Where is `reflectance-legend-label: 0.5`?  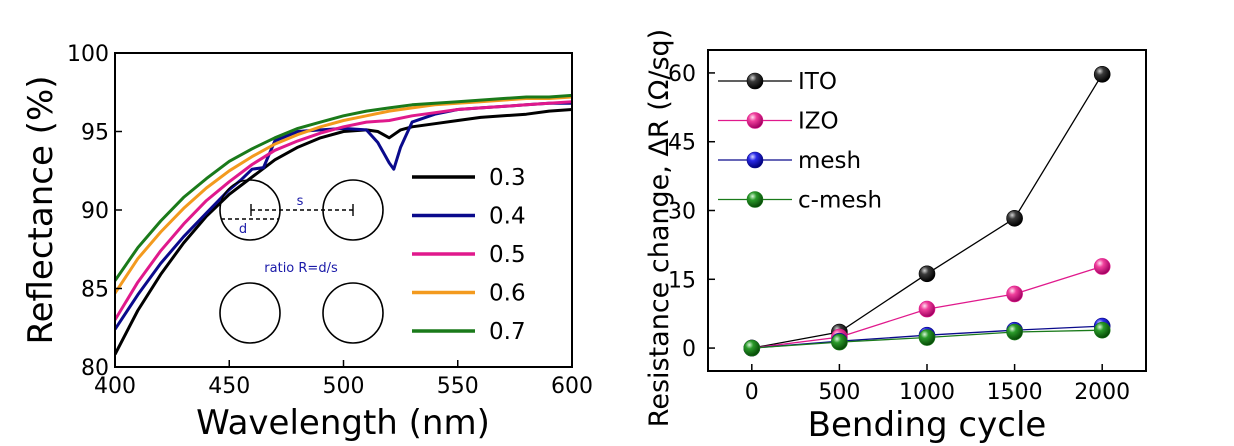 reflectance-legend-label: 0.5 is located at coordinates (507, 255).